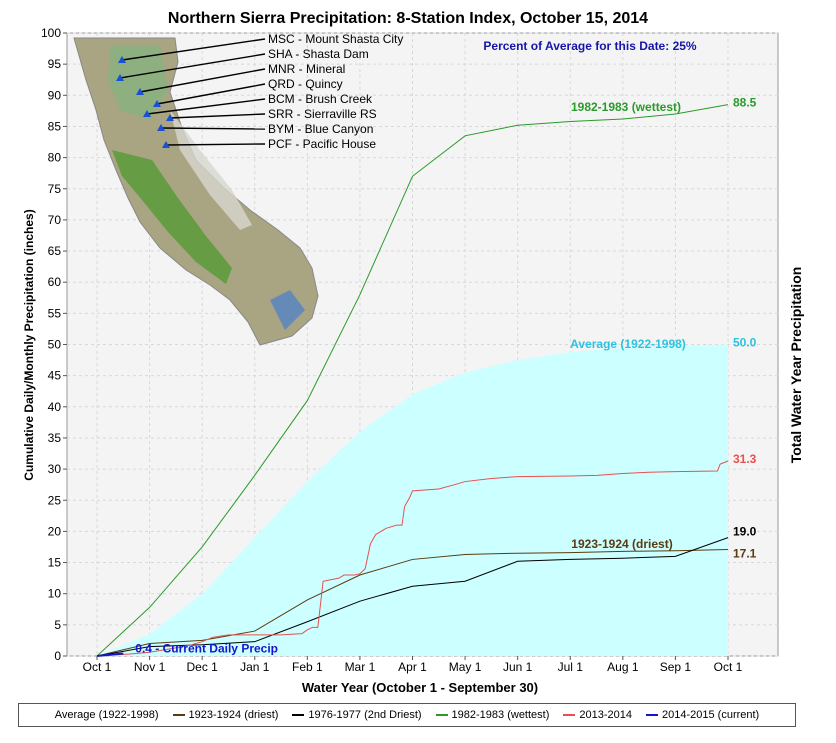 This screenshot has height=743, width=836. What do you see at coordinates (55, 563) in the screenshot?
I see `y-tick-label: 15` at bounding box center [55, 563].